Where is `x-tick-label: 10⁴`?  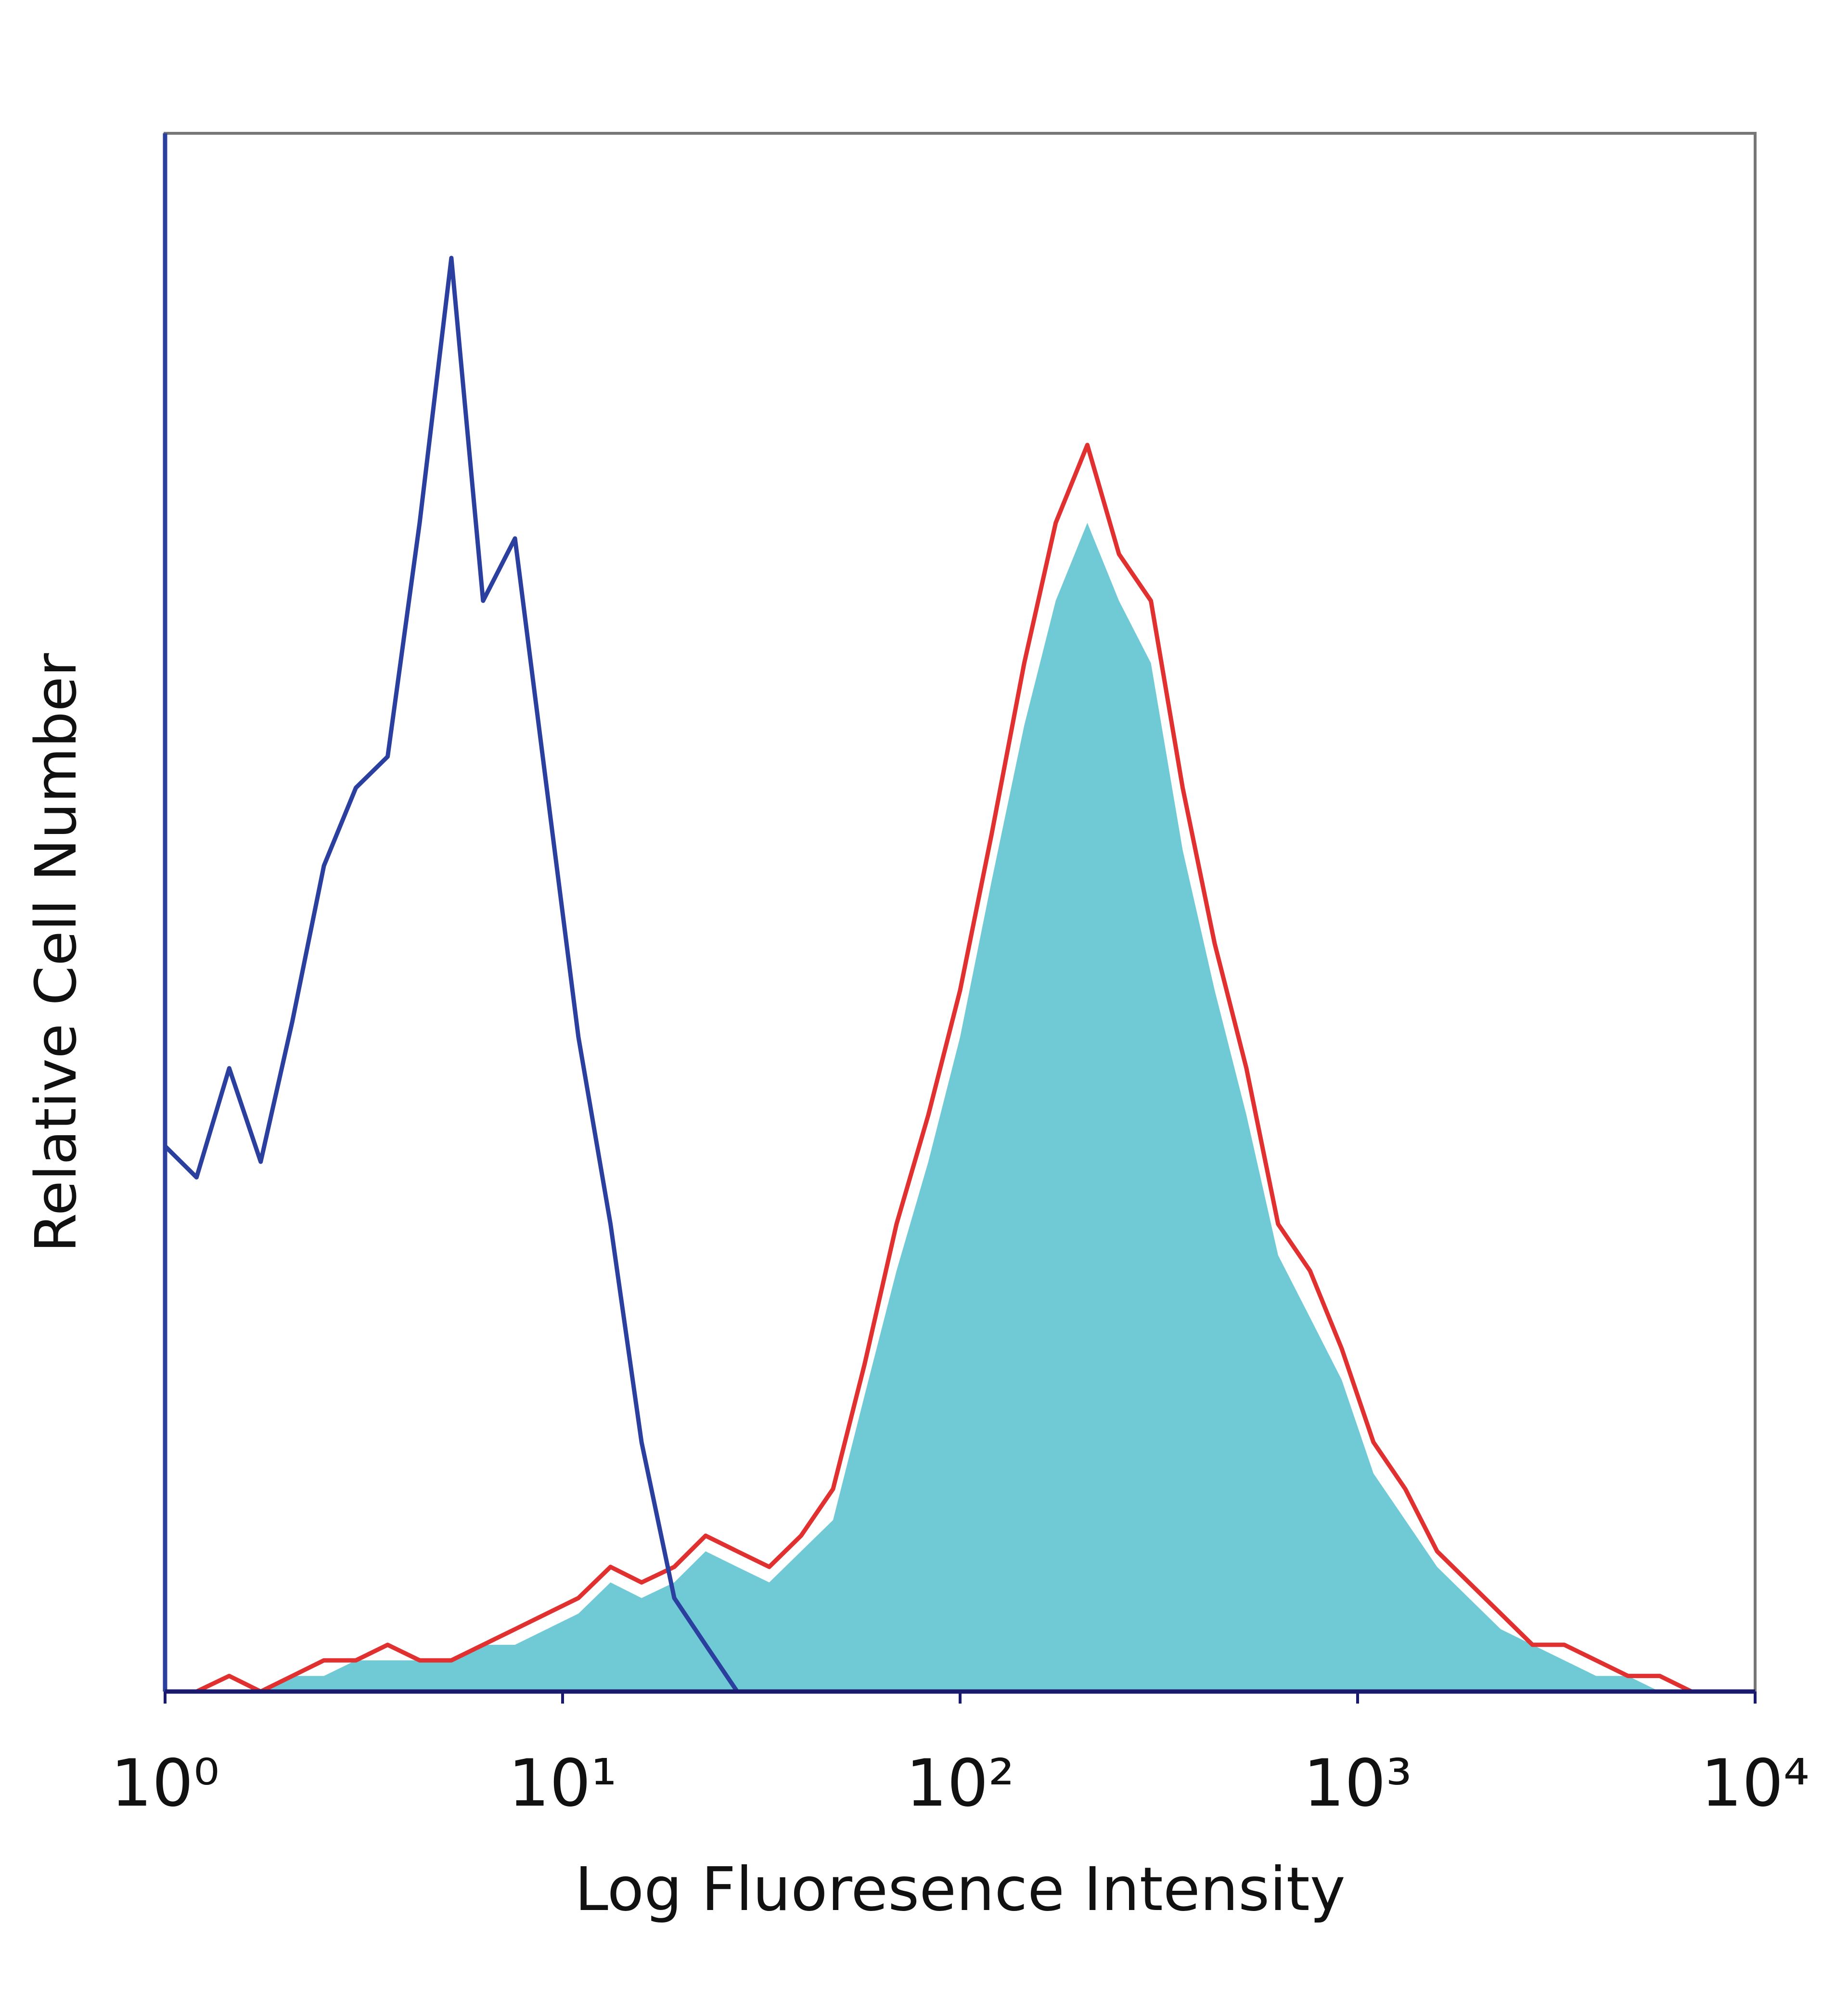 x-tick-label: 10⁴ is located at coordinates (1755, 1783).